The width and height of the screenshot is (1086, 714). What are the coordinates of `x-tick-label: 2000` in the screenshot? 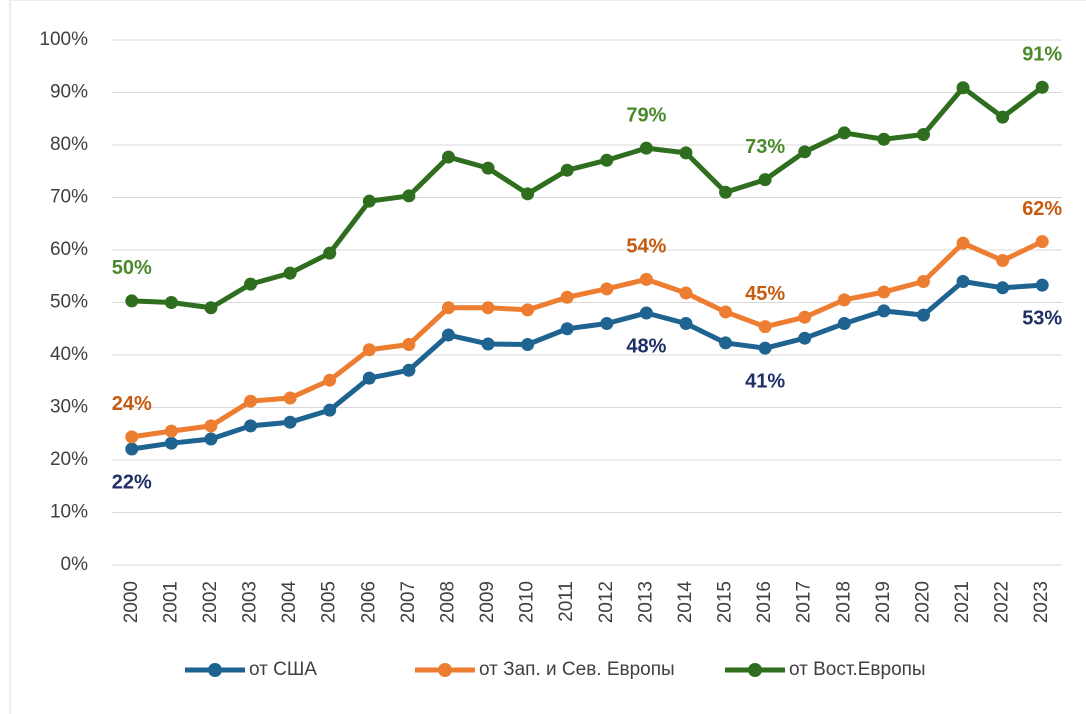 It's located at (131, 602).